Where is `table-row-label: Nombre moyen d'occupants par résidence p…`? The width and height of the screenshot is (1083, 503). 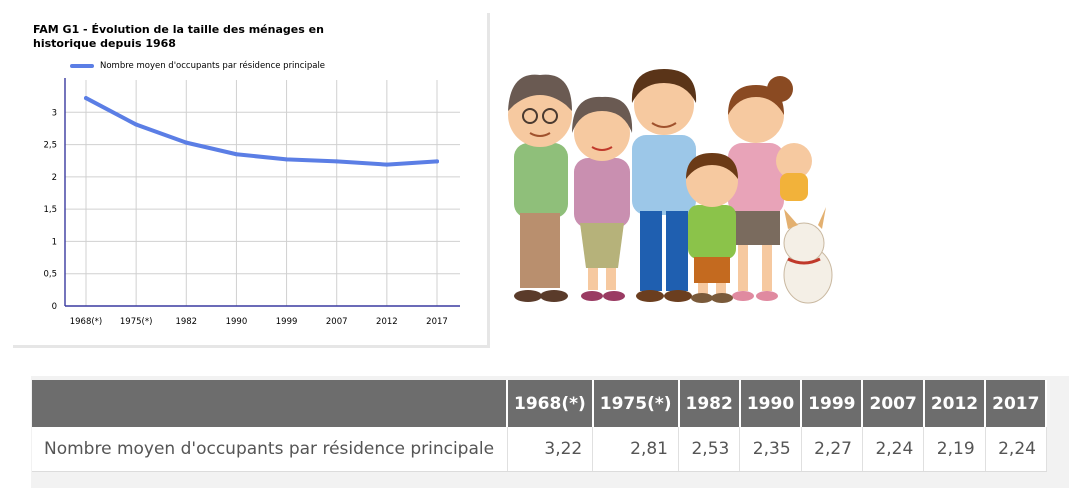
table-row-label: Nombre moyen d'occupants par résidence p… is located at coordinates (270, 449).